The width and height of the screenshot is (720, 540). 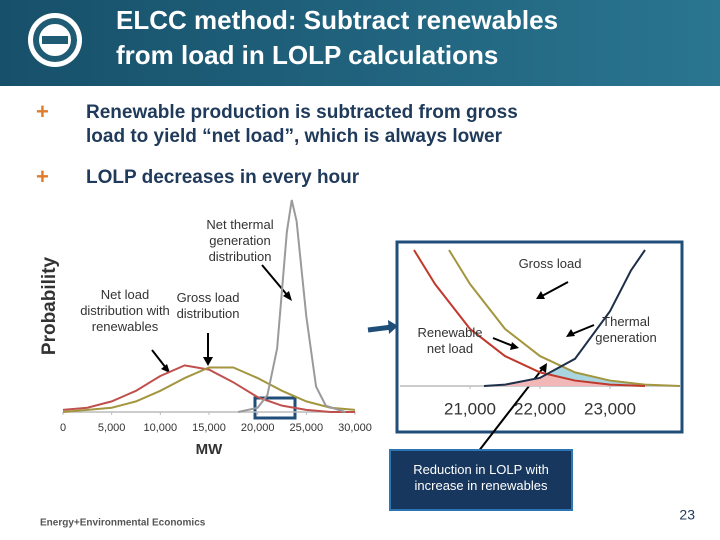 I want to click on x-tick-label: 30,000, so click(x=355, y=428).